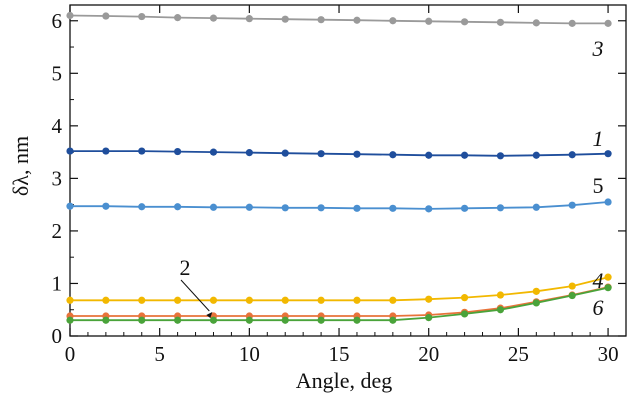 The width and height of the screenshot is (632, 399). Describe the element at coordinates (518, 354) in the screenshot. I see `x-tick-label: 25` at that location.